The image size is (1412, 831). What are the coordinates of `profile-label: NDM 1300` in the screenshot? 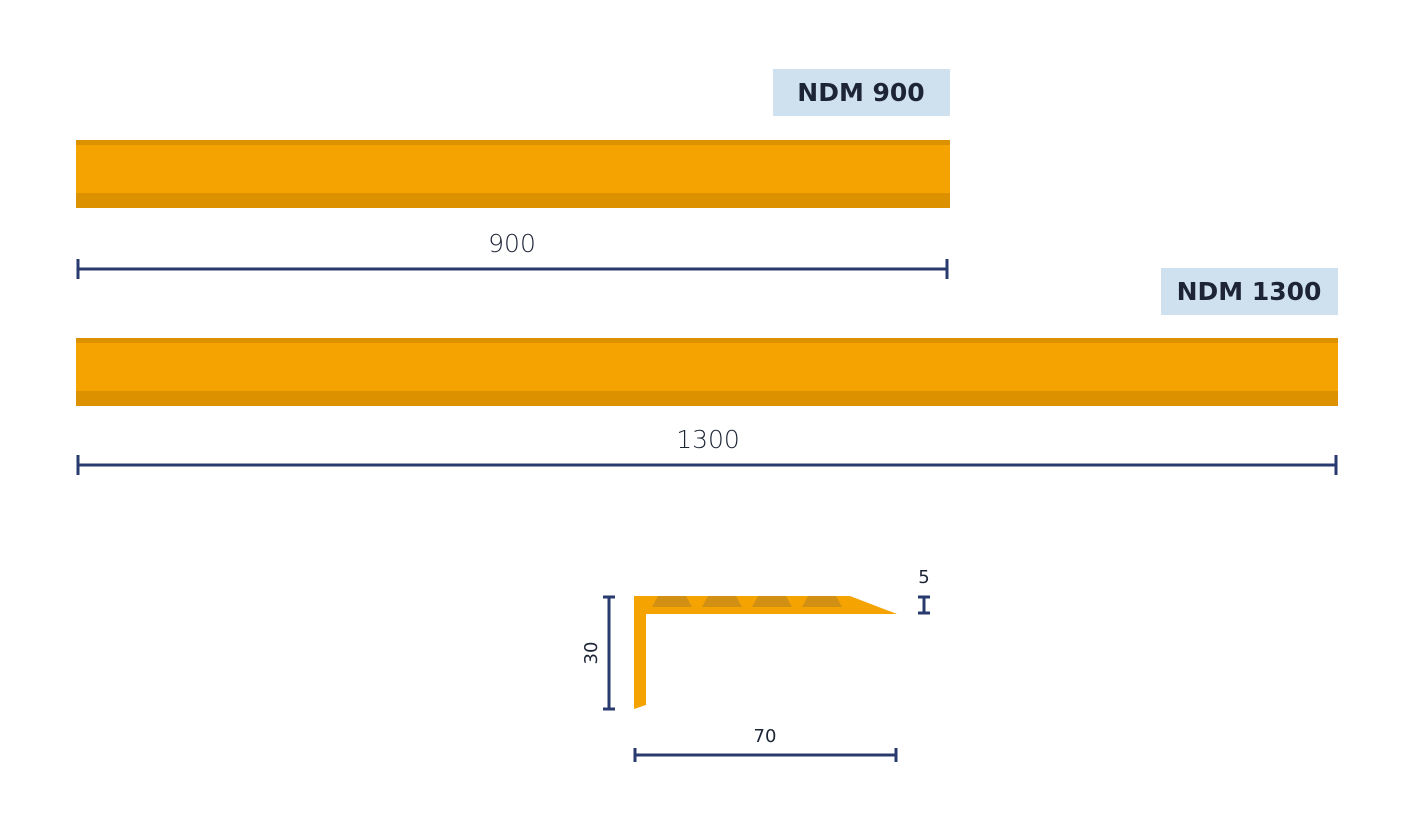 It's located at (1249, 291).